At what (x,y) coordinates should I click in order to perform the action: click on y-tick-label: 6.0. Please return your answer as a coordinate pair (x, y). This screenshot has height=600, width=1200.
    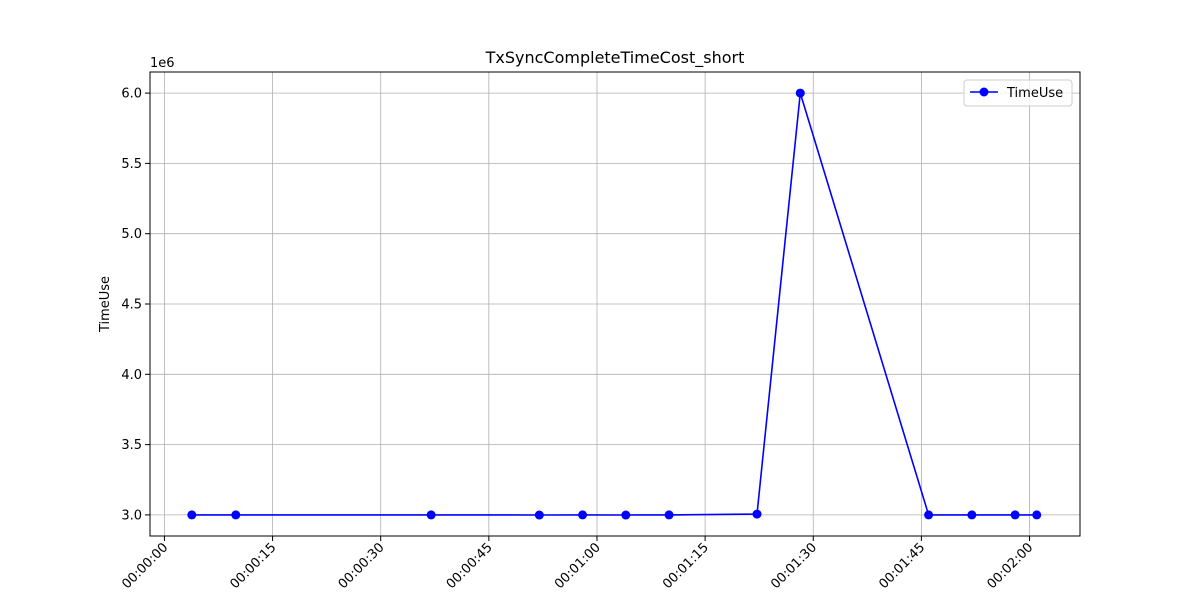
    Looking at the image, I should click on (131, 94).